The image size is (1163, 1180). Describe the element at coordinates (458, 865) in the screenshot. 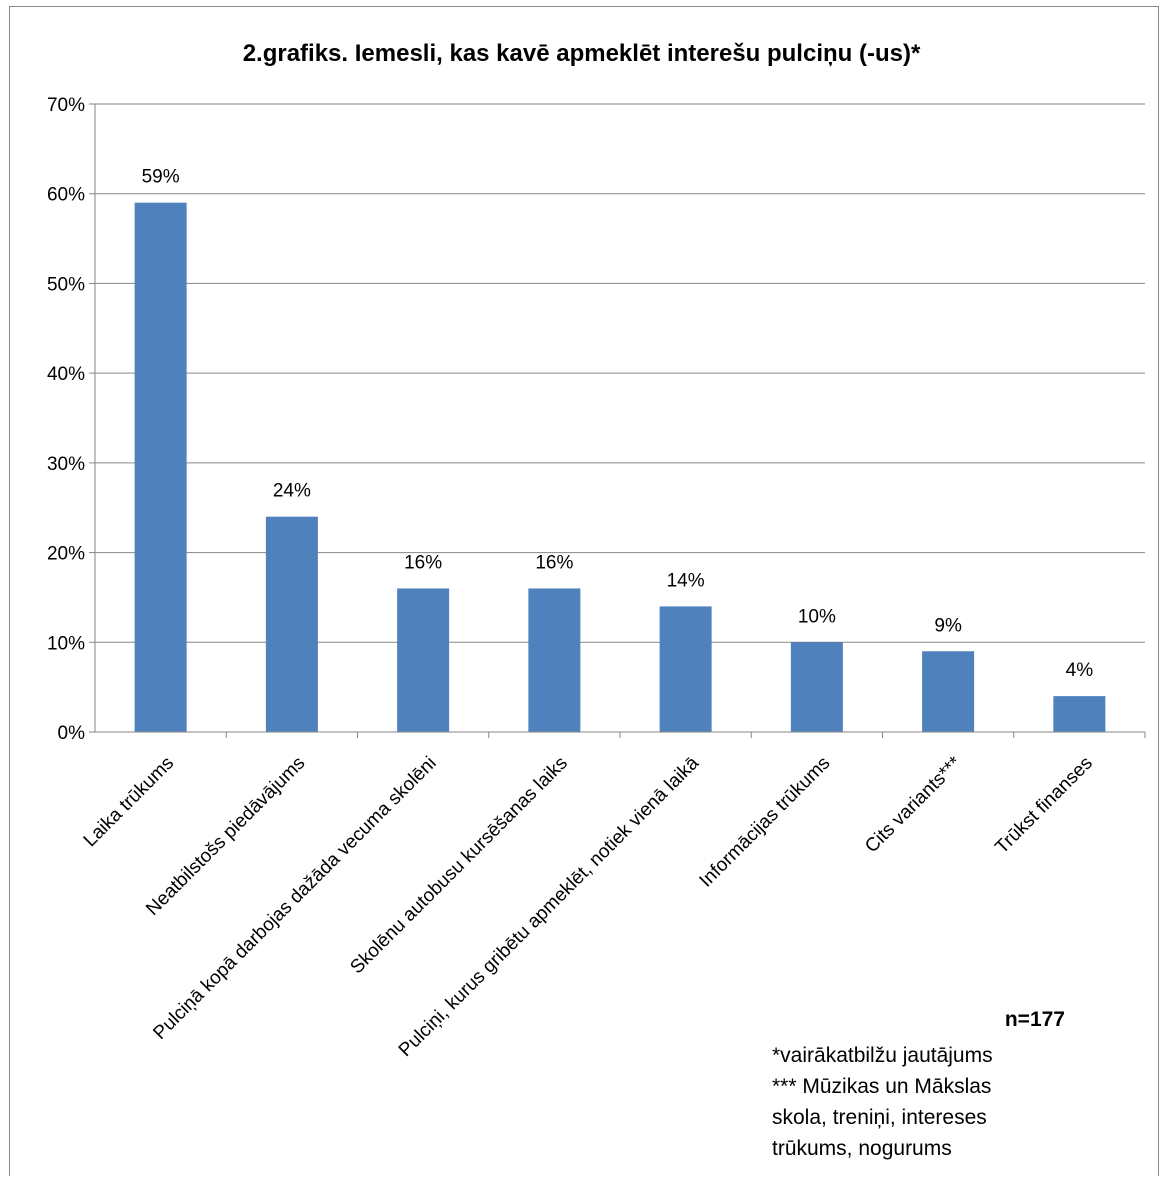

I see `x-tick-label: Skolēnu autobusu kursēšanas laiks` at that location.